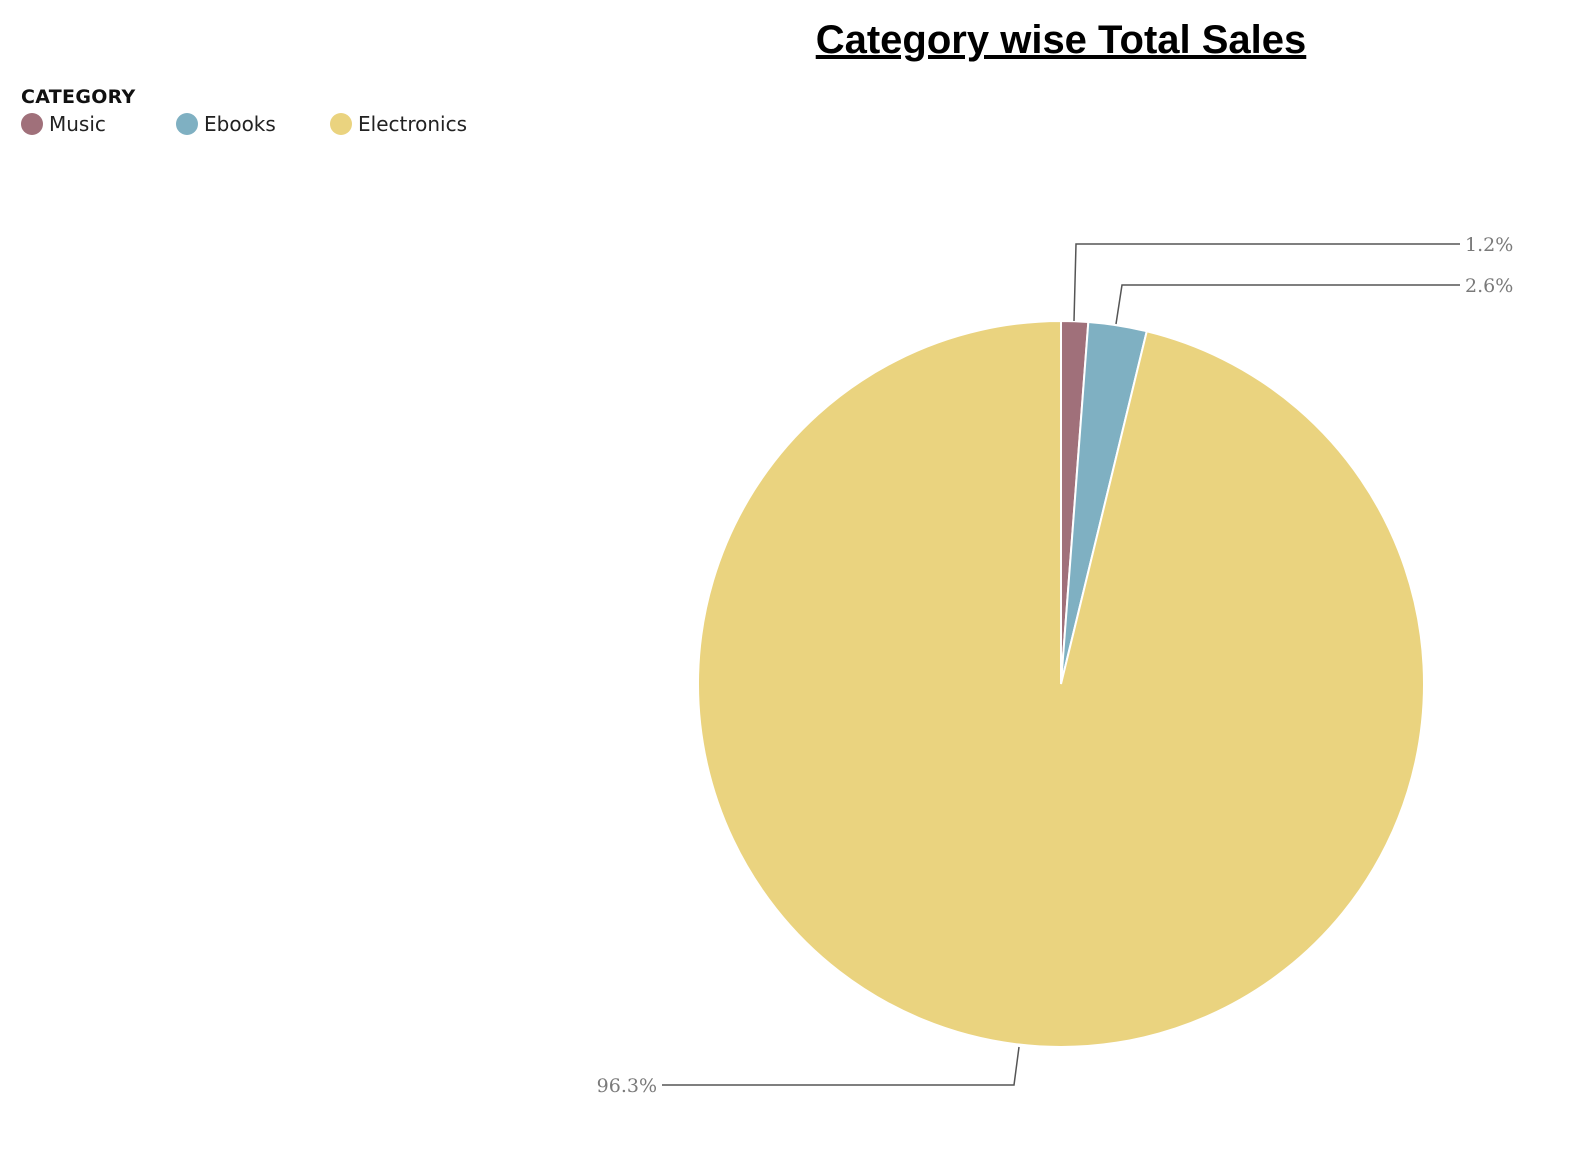 This screenshot has width=1574, height=1155. I want to click on legend-item-music: Music, so click(98, 124).